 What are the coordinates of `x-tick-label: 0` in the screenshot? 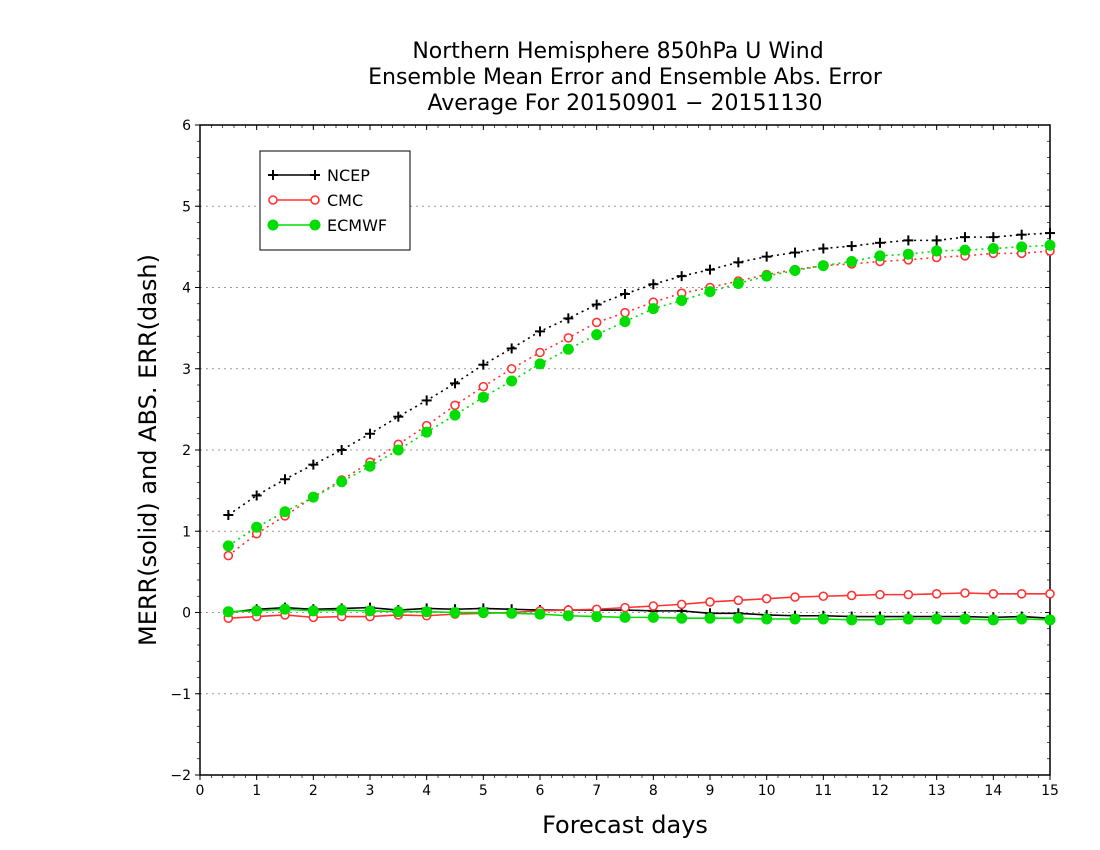 It's located at (200, 791).